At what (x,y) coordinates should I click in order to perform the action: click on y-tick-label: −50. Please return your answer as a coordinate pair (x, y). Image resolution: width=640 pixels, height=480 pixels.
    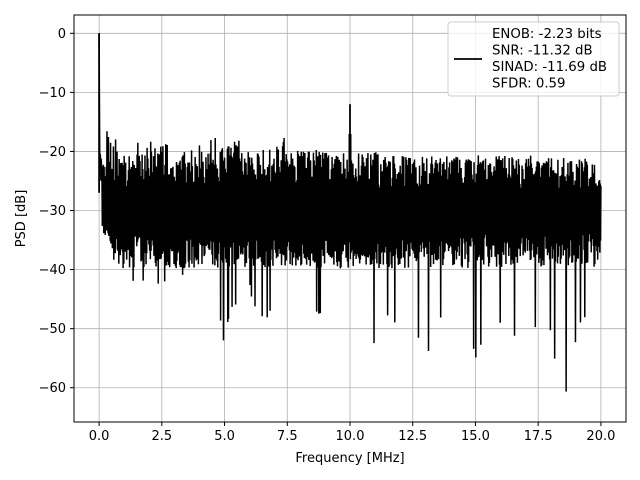
    Looking at the image, I should click on (52, 329).